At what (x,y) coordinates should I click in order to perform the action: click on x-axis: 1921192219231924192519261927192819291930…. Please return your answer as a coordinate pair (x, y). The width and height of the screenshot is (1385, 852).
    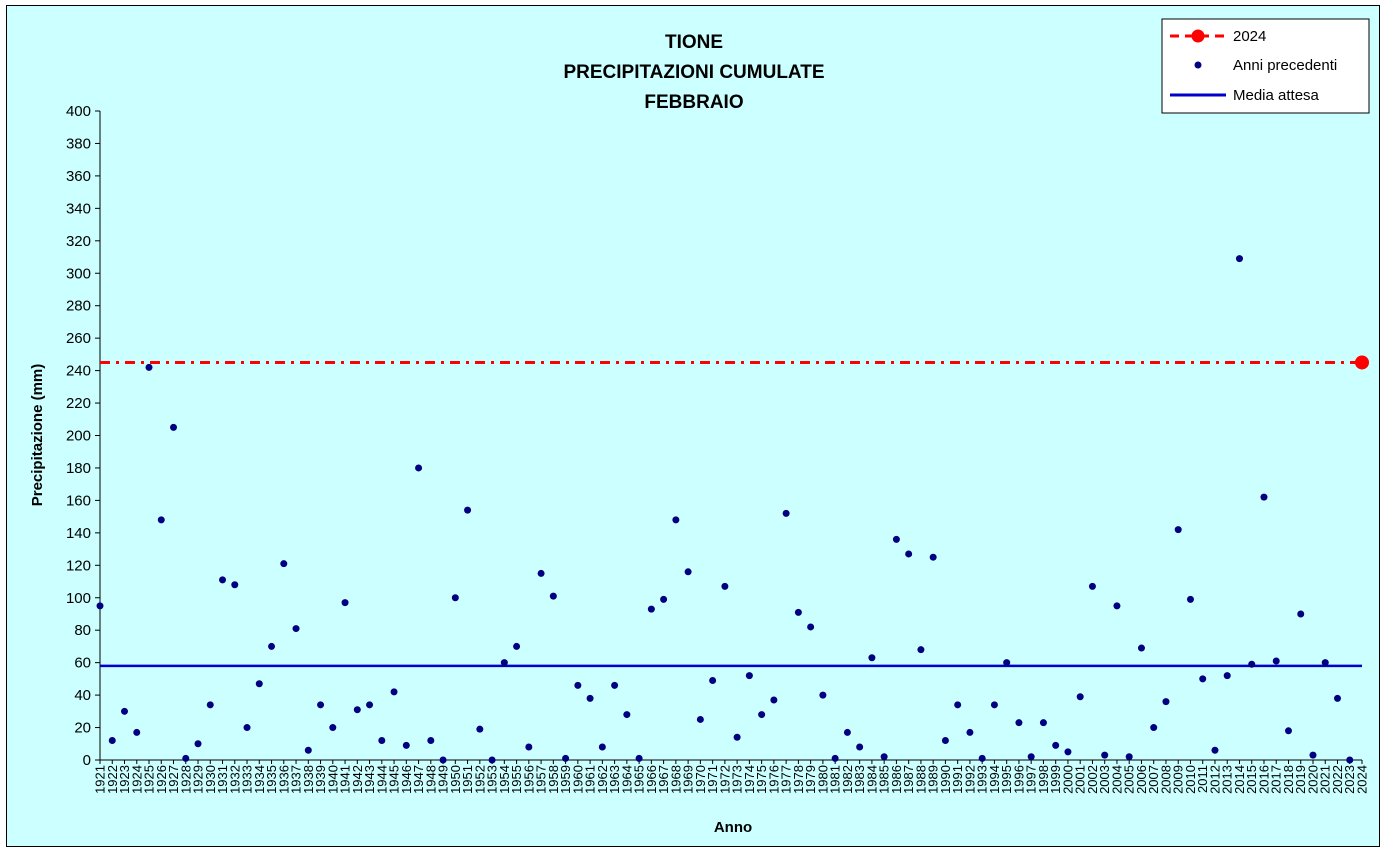
    Looking at the image, I should click on (731, 776).